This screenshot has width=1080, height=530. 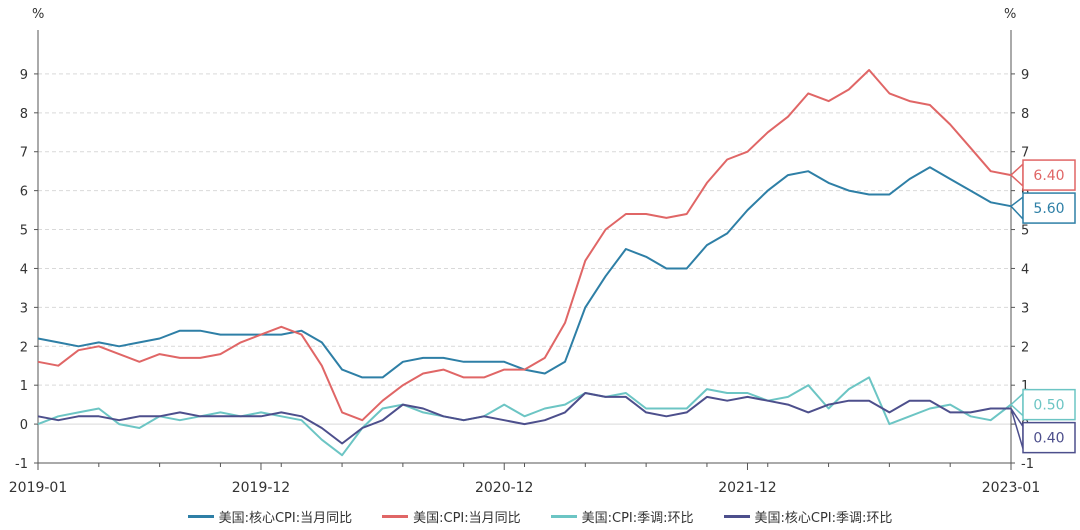 I want to click on y-tick-label-left: 3, so click(x=24, y=308).